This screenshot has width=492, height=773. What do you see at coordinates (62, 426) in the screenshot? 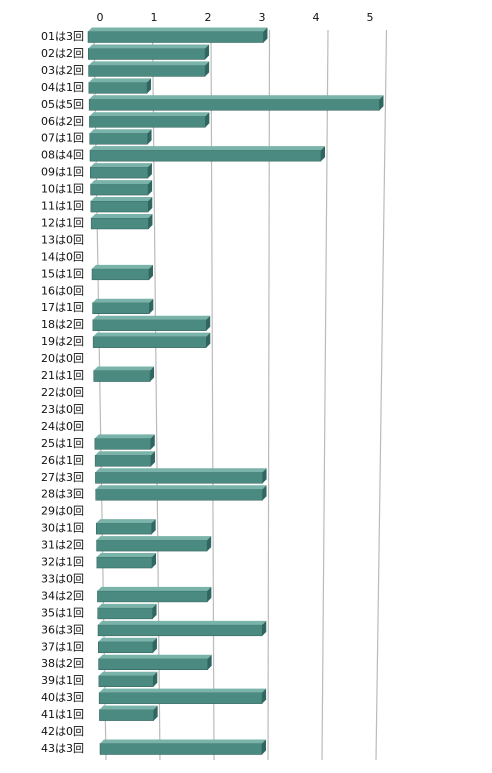
I see `y-tick-label: 24は0回` at bounding box center [62, 426].